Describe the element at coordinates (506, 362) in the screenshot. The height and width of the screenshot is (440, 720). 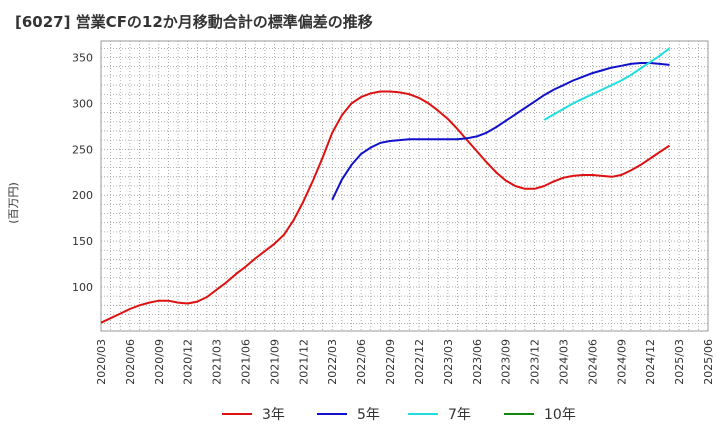
I see `x-tick-label: 2023/09` at that location.